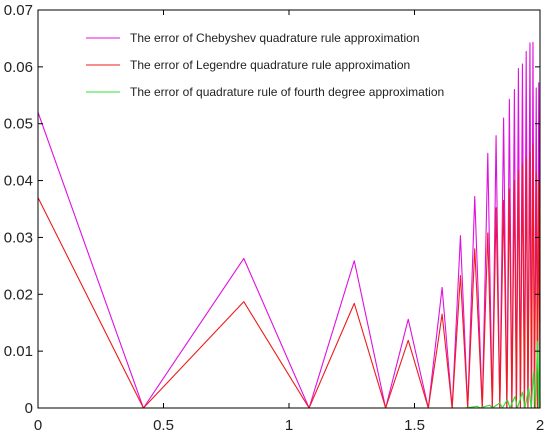 The width and height of the screenshot is (550, 436). Describe the element at coordinates (18, 181) in the screenshot. I see `y-tick-label: 0.04` at that location.